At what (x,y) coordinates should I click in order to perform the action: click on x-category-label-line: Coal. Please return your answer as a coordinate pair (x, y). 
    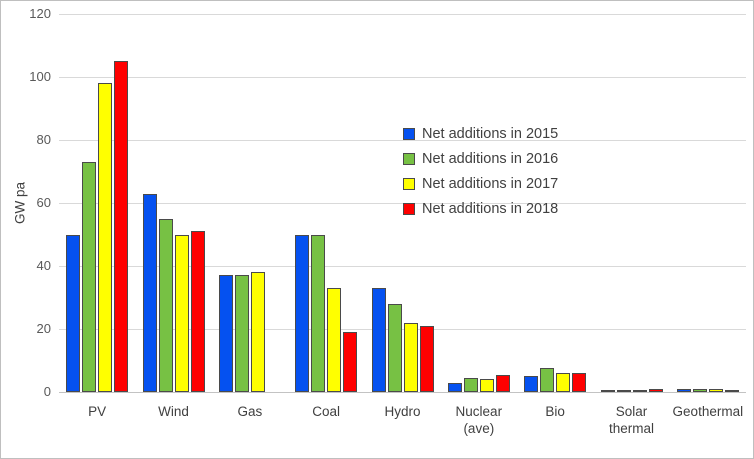
    Looking at the image, I should click on (326, 411).